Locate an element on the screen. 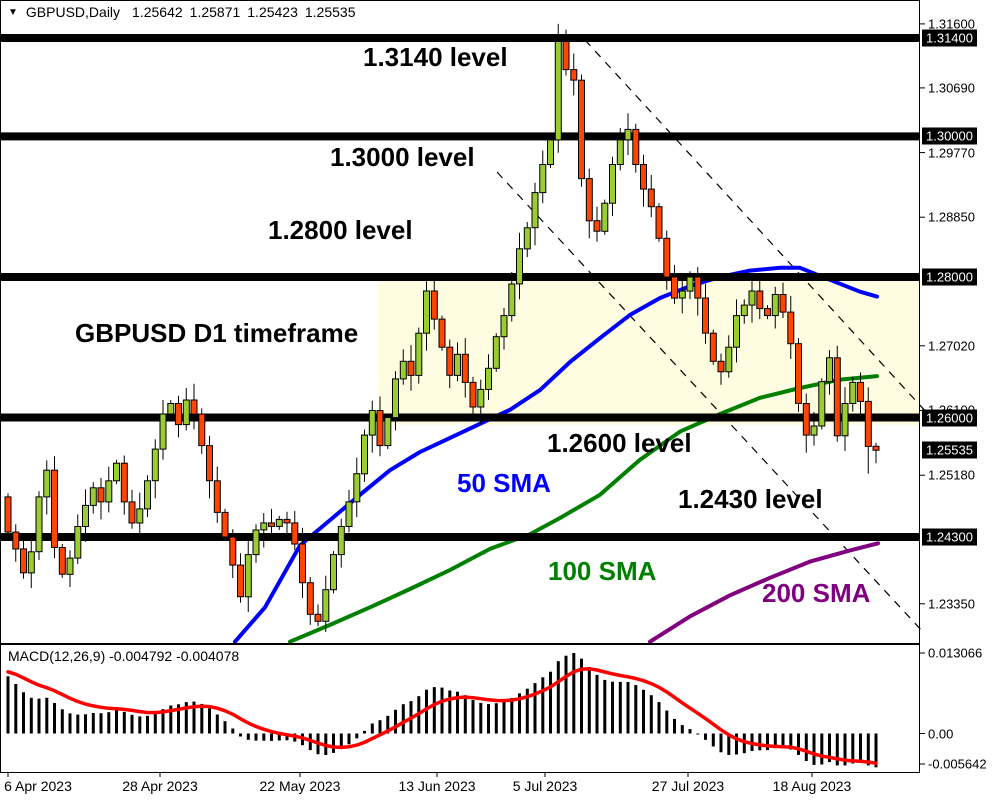 The width and height of the screenshot is (1000, 800). price-level-tag: 1.31400 is located at coordinates (949, 38).